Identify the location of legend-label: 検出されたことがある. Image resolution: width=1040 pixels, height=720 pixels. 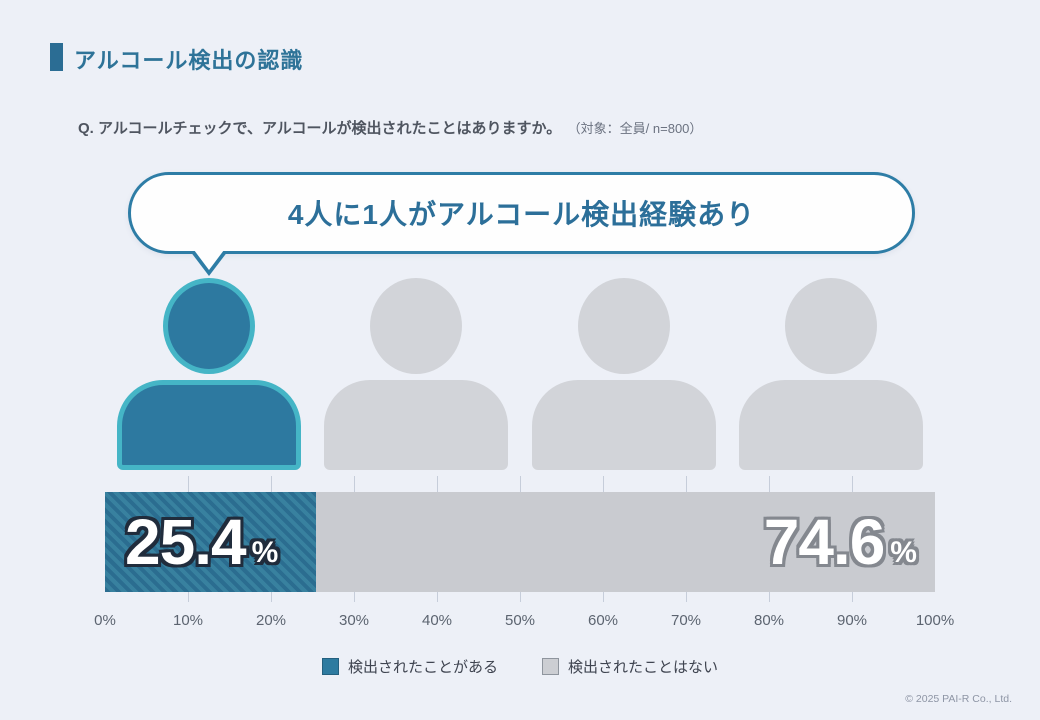
(422, 667).